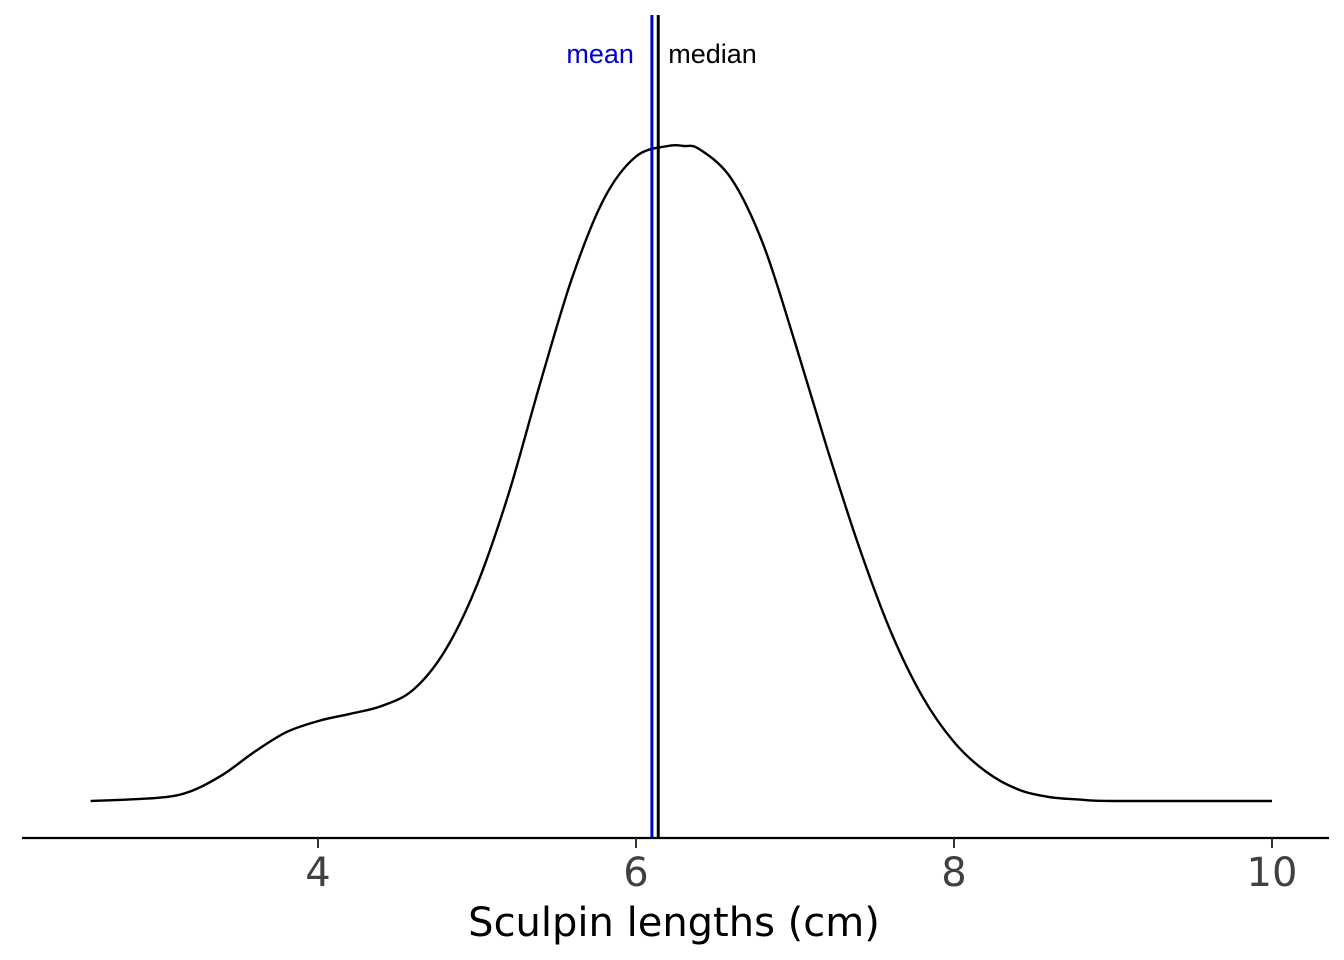 This screenshot has width=1344, height=960. What do you see at coordinates (953, 873) in the screenshot?
I see `x-tick-label: 8` at bounding box center [953, 873].